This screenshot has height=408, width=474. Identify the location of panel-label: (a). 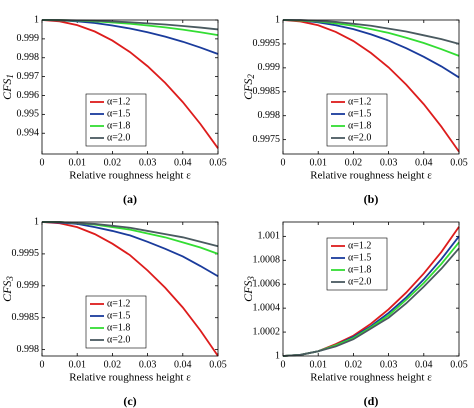
(130, 199).